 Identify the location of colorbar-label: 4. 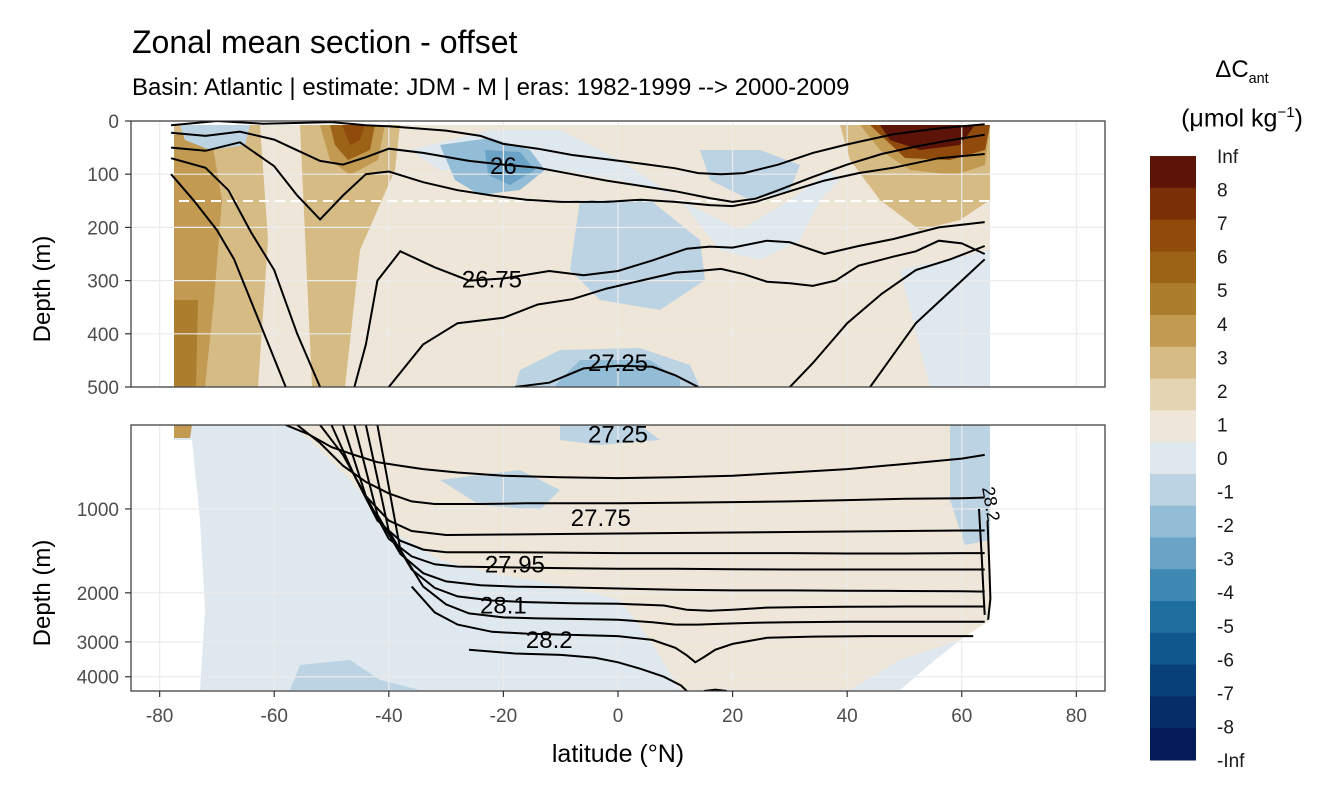
(1222, 325).